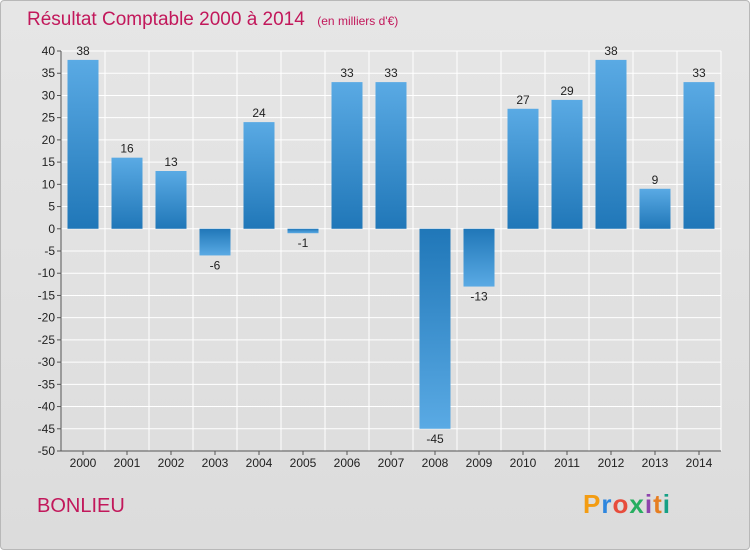  I want to click on x-tick-label: 2002, so click(171, 463).